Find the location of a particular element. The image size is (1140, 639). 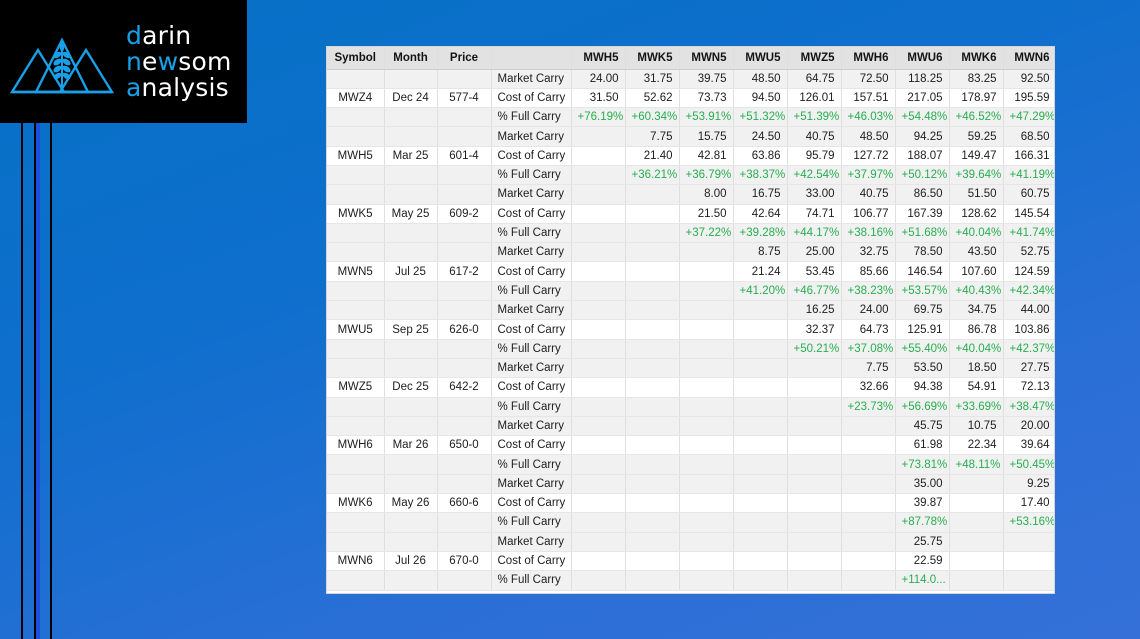

cell-cost-of-carry-value: 126.01 is located at coordinates (814, 98).